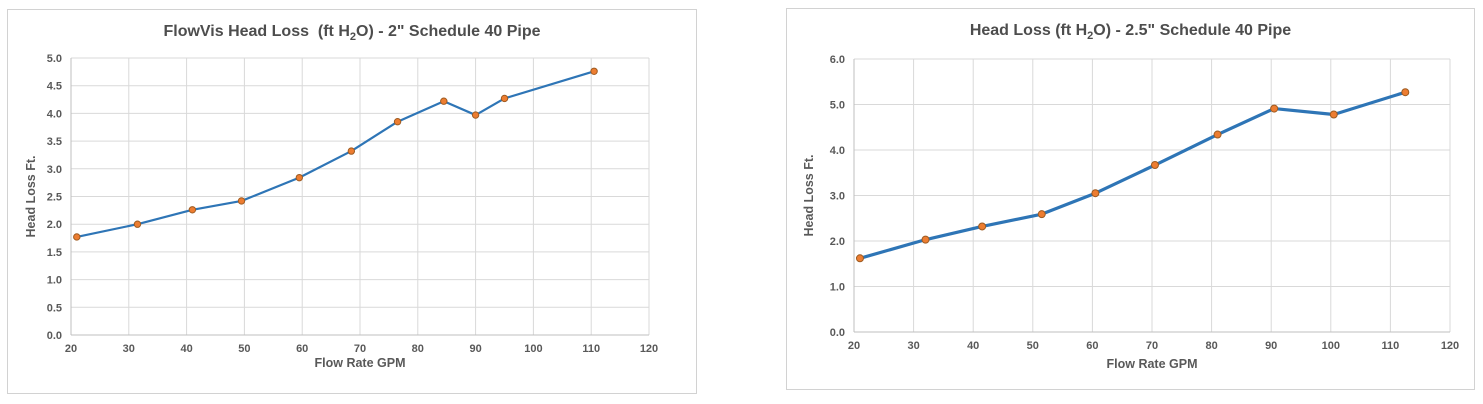 This screenshot has width=1483, height=404. What do you see at coordinates (54, 87) in the screenshot?
I see `y-tick-label: 4.5` at bounding box center [54, 87].